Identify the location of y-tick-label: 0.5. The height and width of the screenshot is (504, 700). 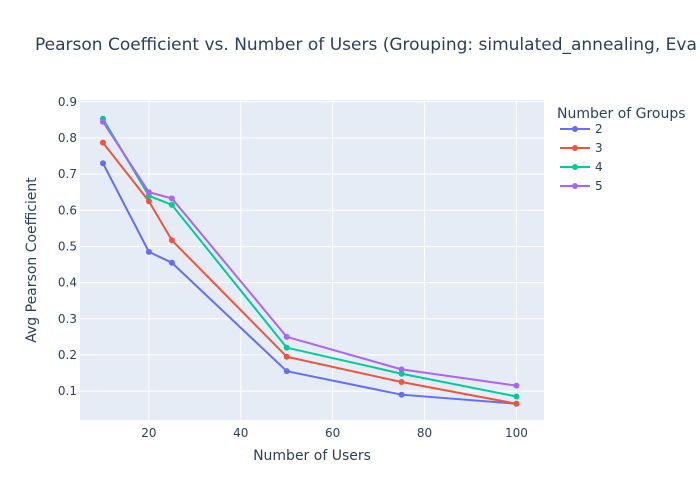
(67, 246).